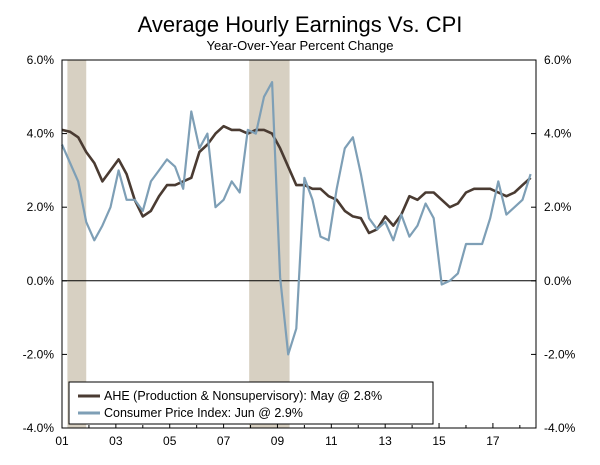  I want to click on x-tick-label-7: 15, so click(439, 441).